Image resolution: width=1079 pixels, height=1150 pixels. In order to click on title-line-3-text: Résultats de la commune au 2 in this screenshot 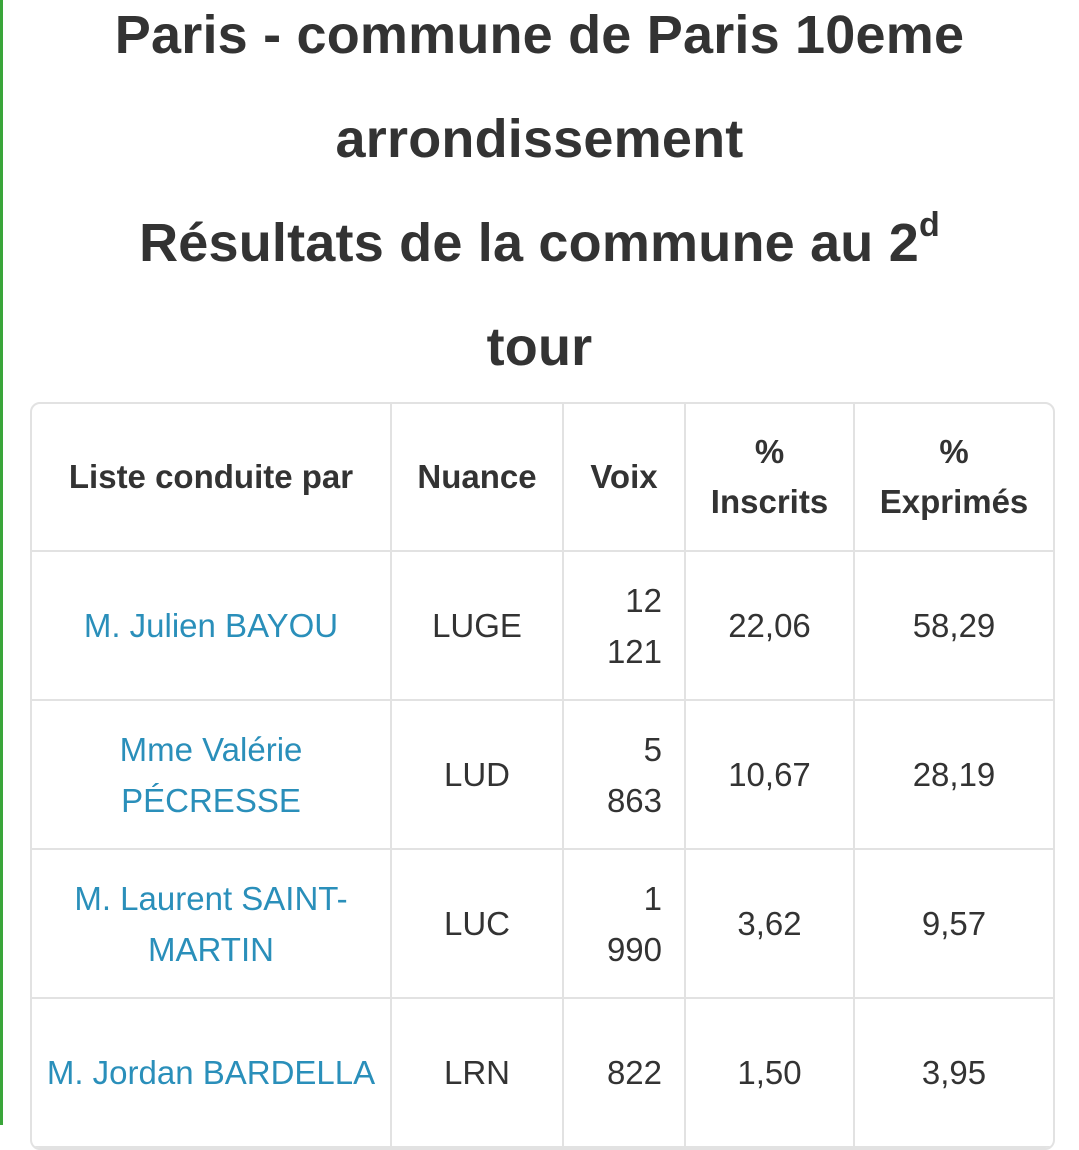, I will do `click(529, 243)`.